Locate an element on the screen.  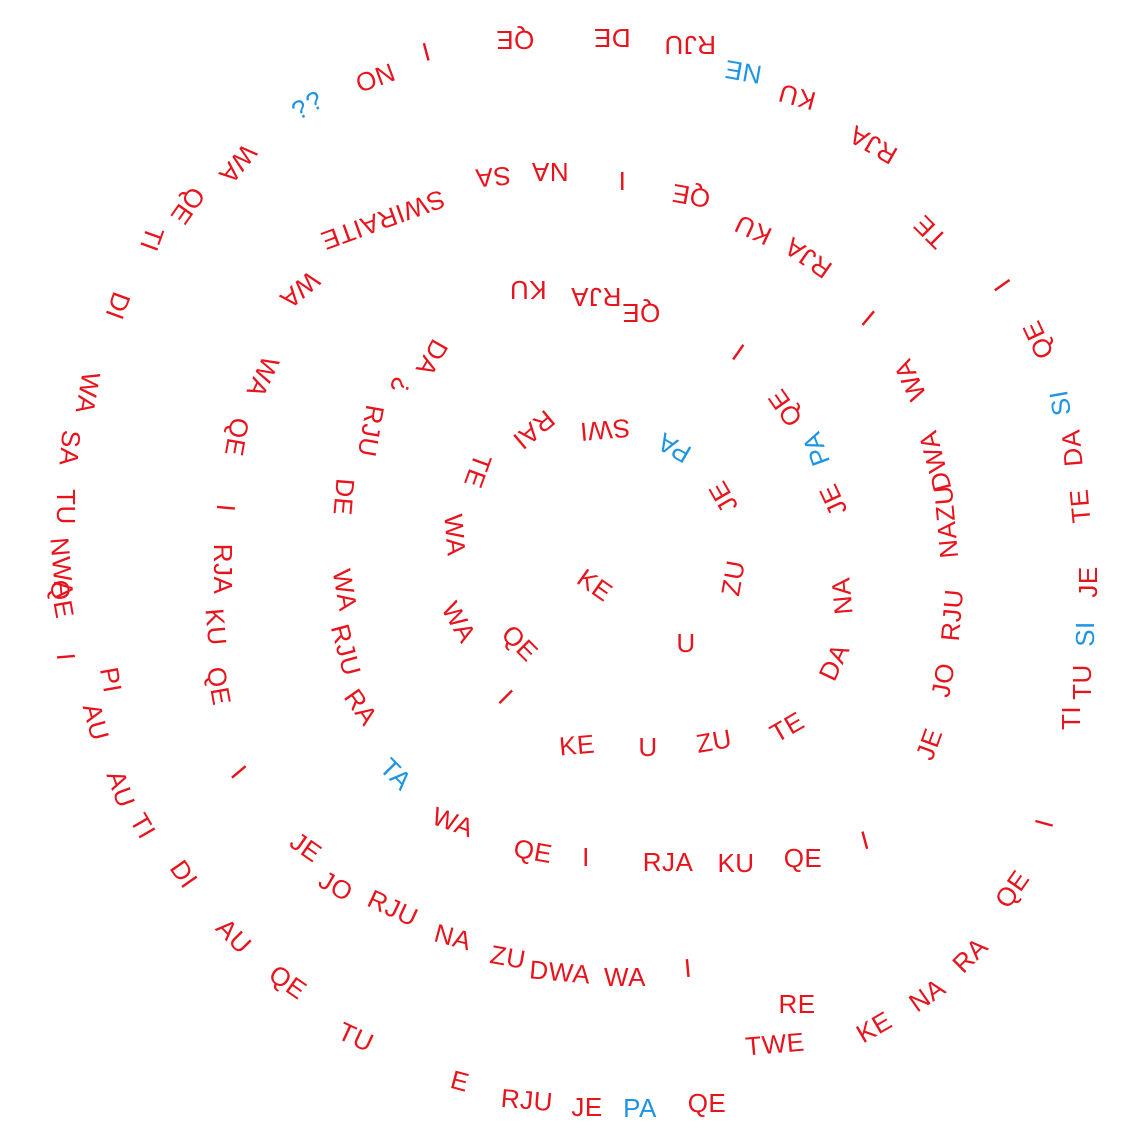
spiral-word: NO is located at coordinates (375, 78).